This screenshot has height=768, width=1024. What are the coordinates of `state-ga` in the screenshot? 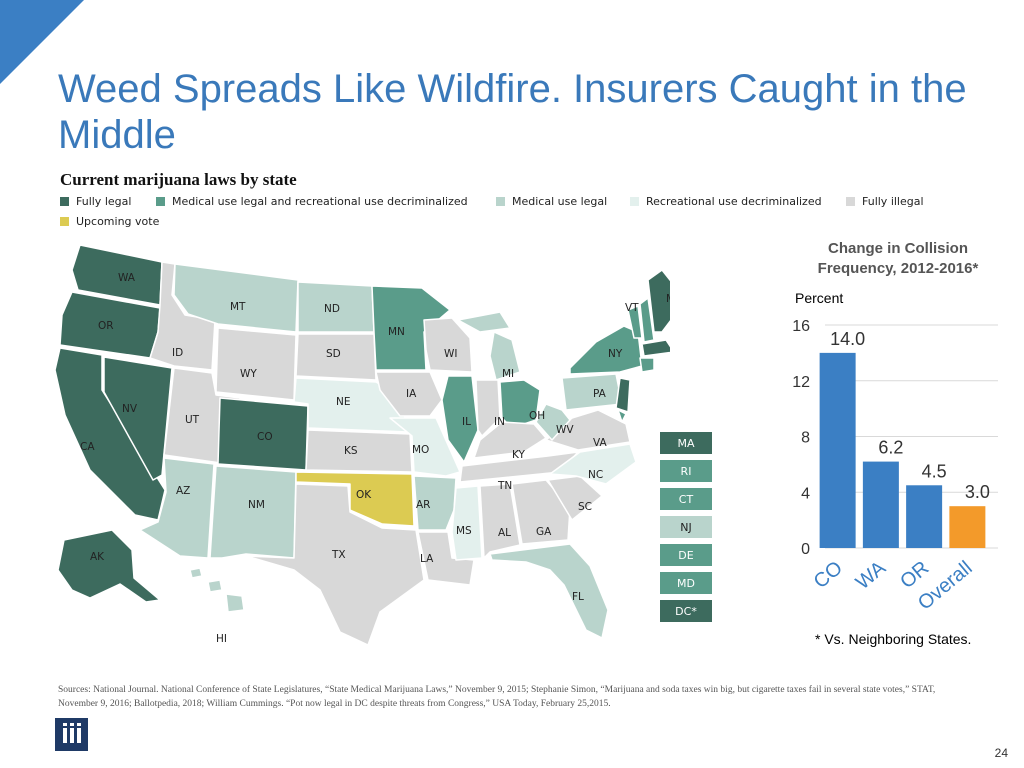 It's located at (541, 512).